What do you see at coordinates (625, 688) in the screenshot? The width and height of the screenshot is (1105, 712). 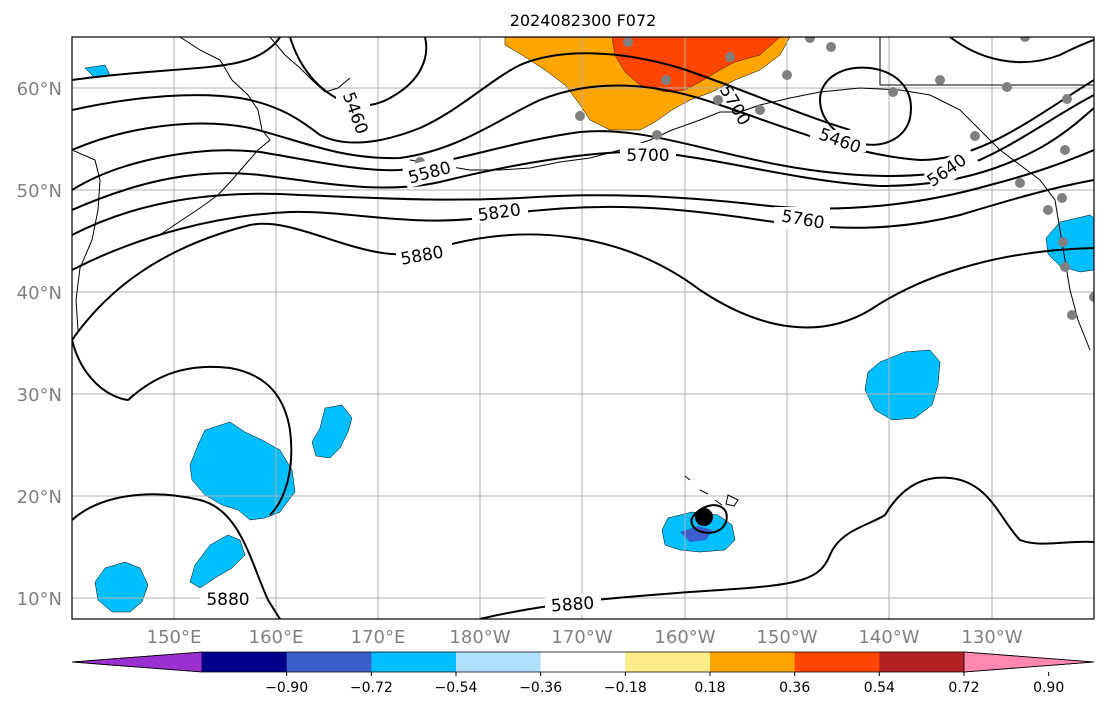 I see `colorbar-tick-label: −0.18` at bounding box center [625, 688].